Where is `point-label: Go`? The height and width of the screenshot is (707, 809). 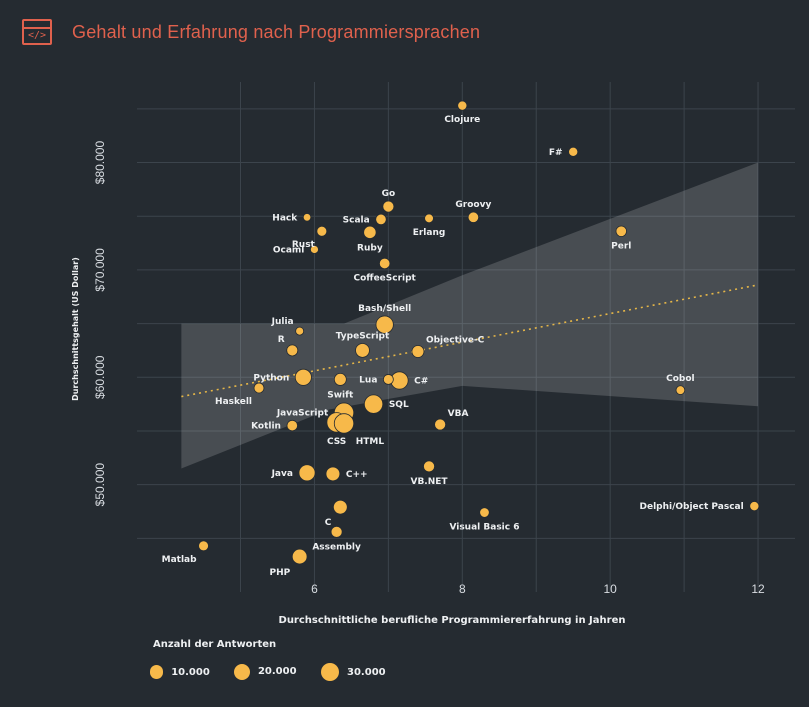
point-label: Go is located at coordinates (389, 194).